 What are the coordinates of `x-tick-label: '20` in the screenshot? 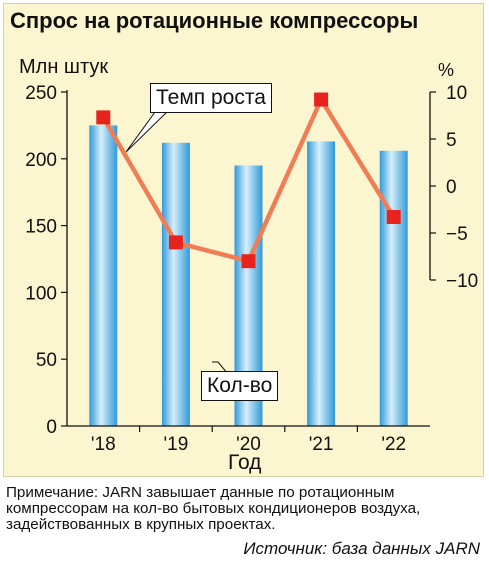 It's located at (248, 444).